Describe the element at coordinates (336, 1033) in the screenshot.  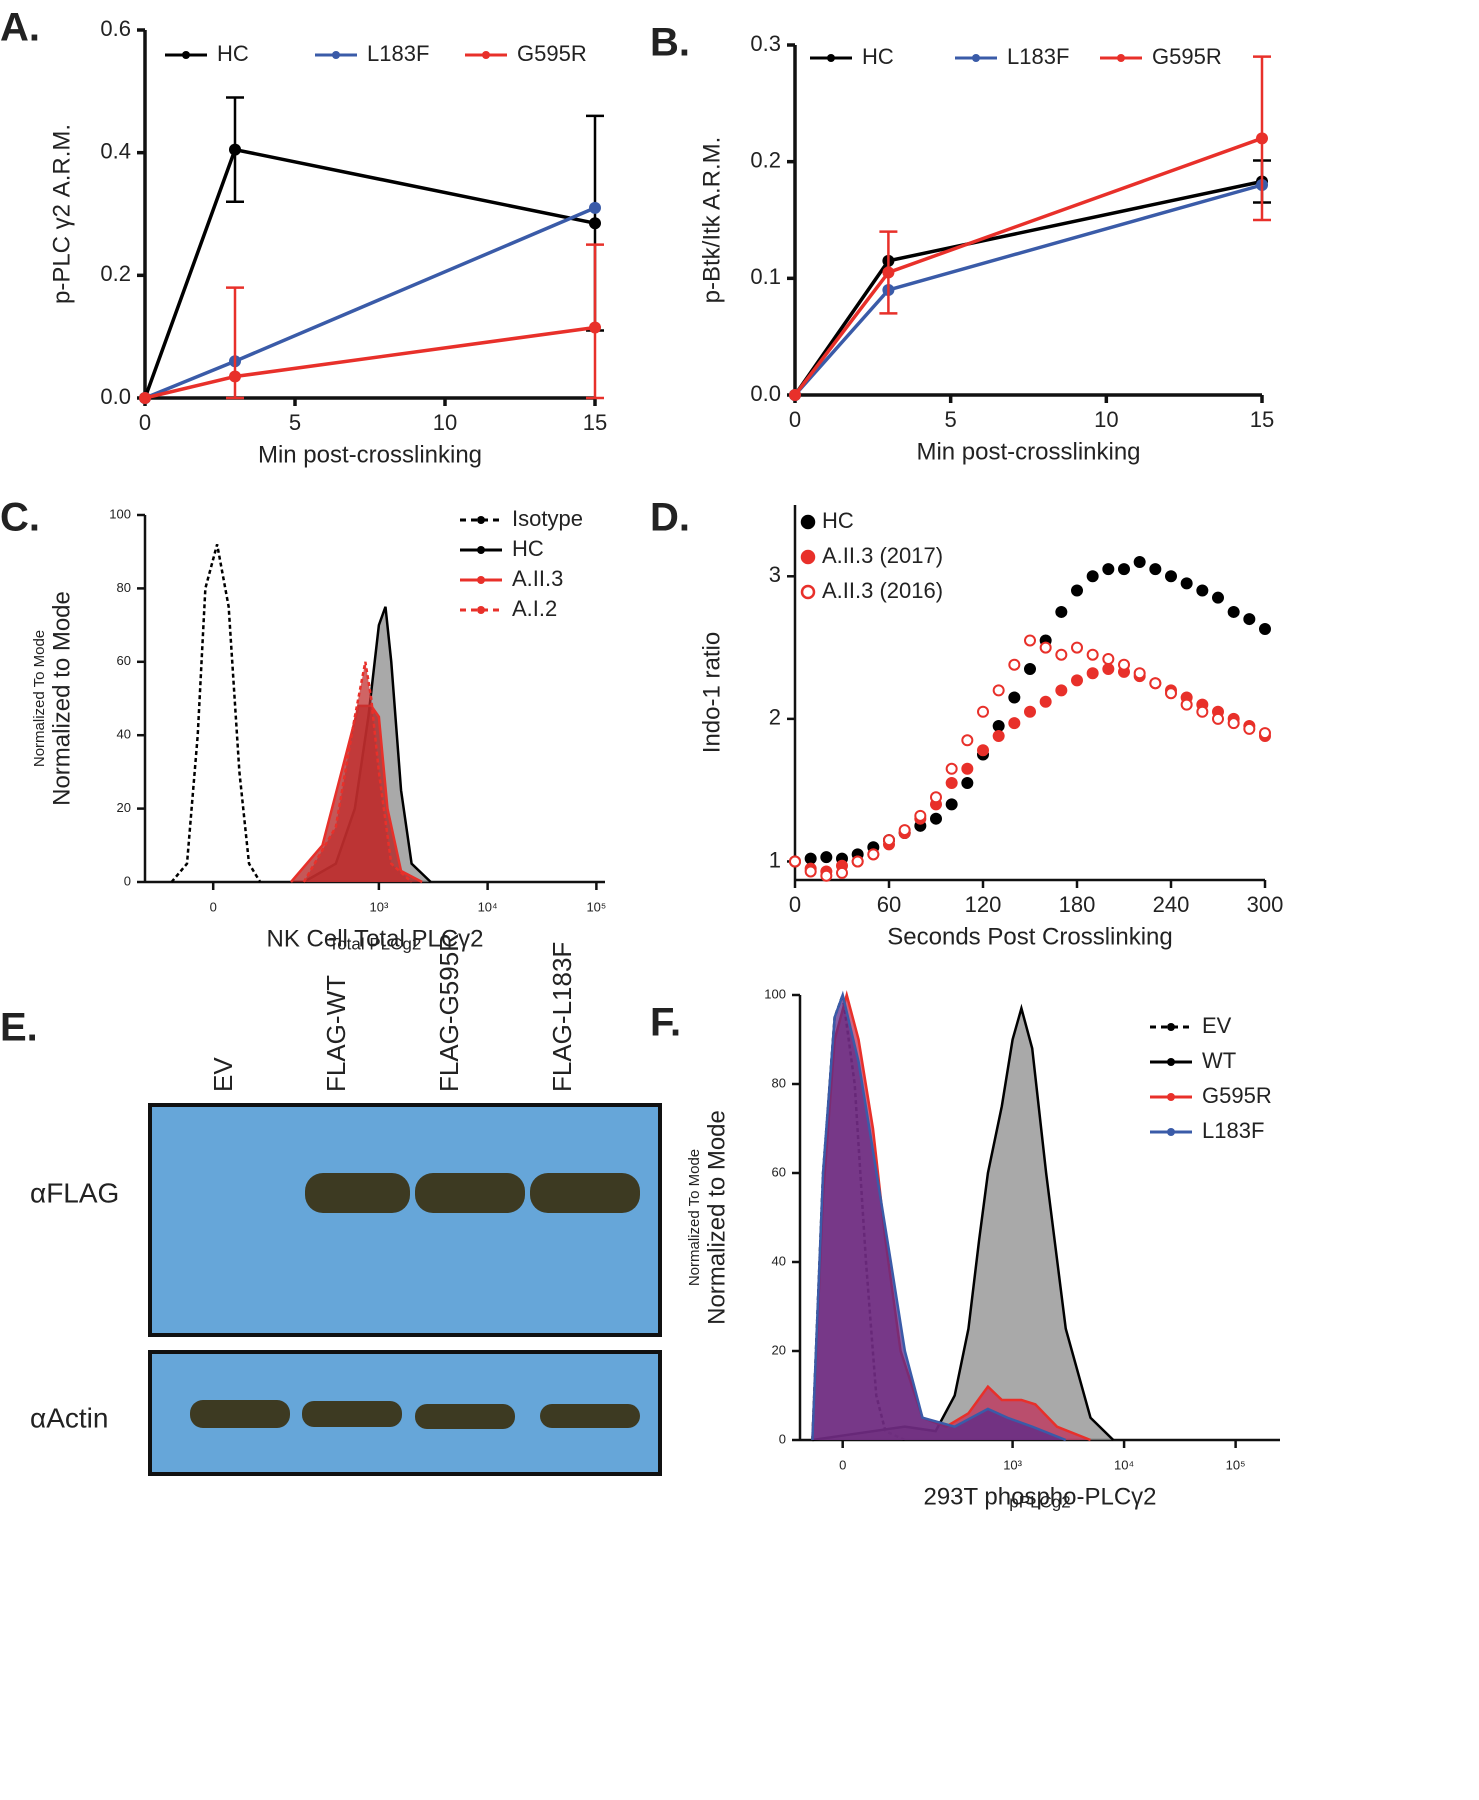
I see `lane-label: FLAG-WT` at that location.